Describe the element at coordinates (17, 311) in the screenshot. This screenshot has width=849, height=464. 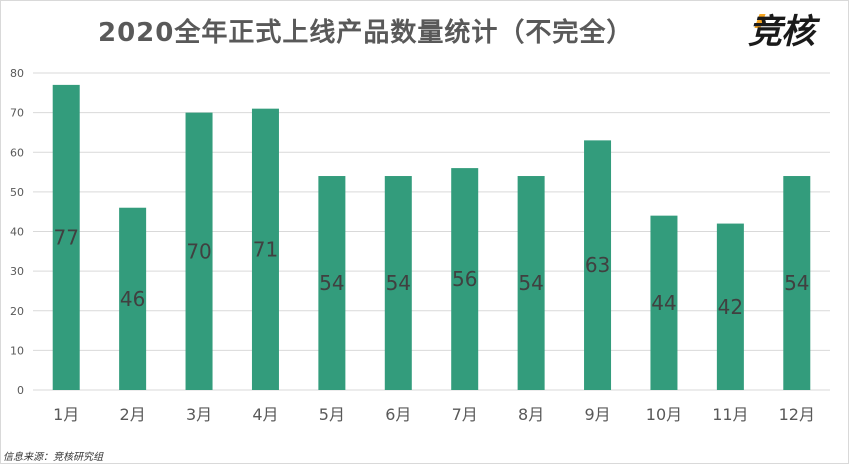
I see `y-tick-label: 20` at that location.